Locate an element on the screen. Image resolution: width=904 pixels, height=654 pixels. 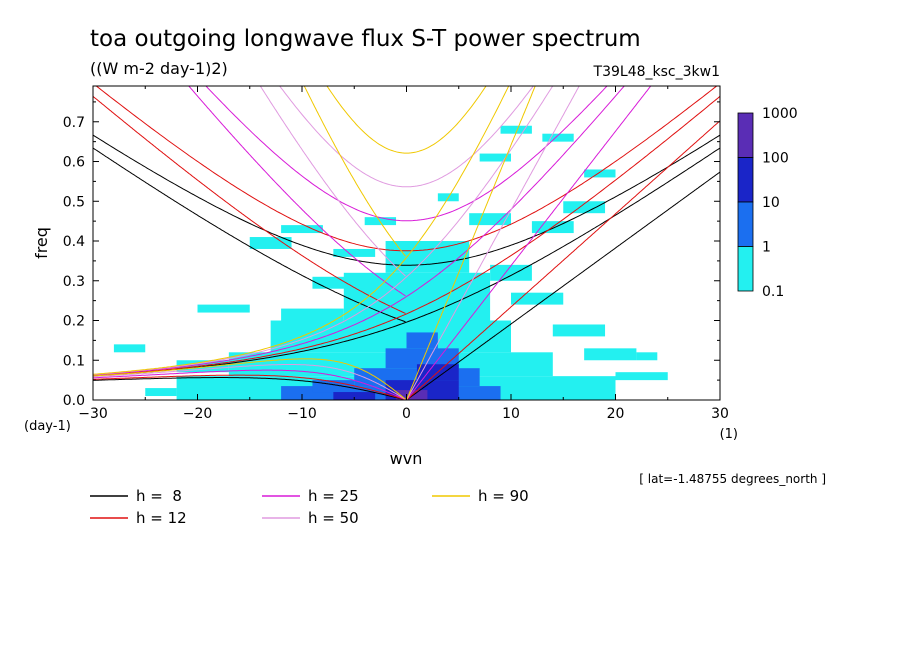
y-tick-label: 0.0 is located at coordinates (74, 401).